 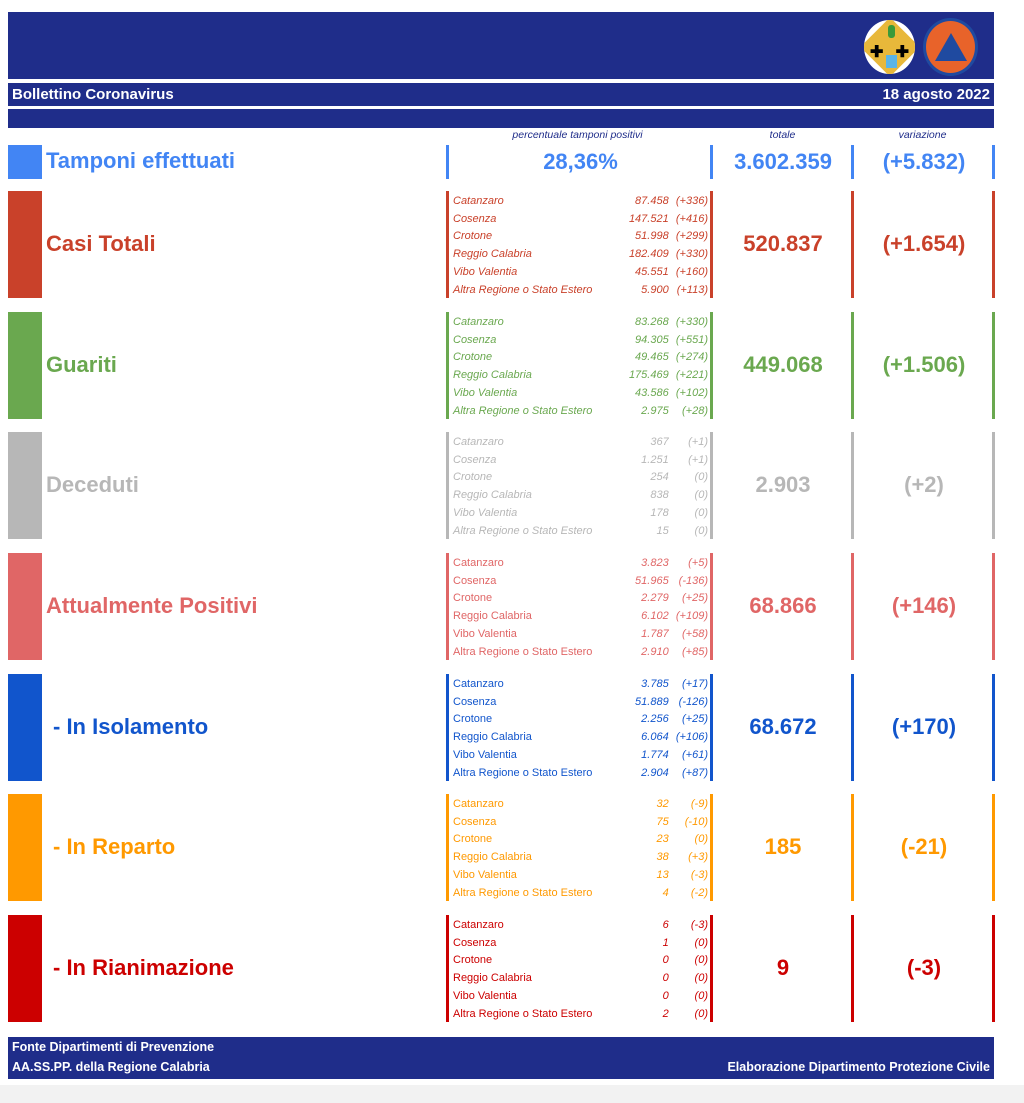 What do you see at coordinates (501, 118) in the screenshot?
I see `sub-banner` at bounding box center [501, 118].